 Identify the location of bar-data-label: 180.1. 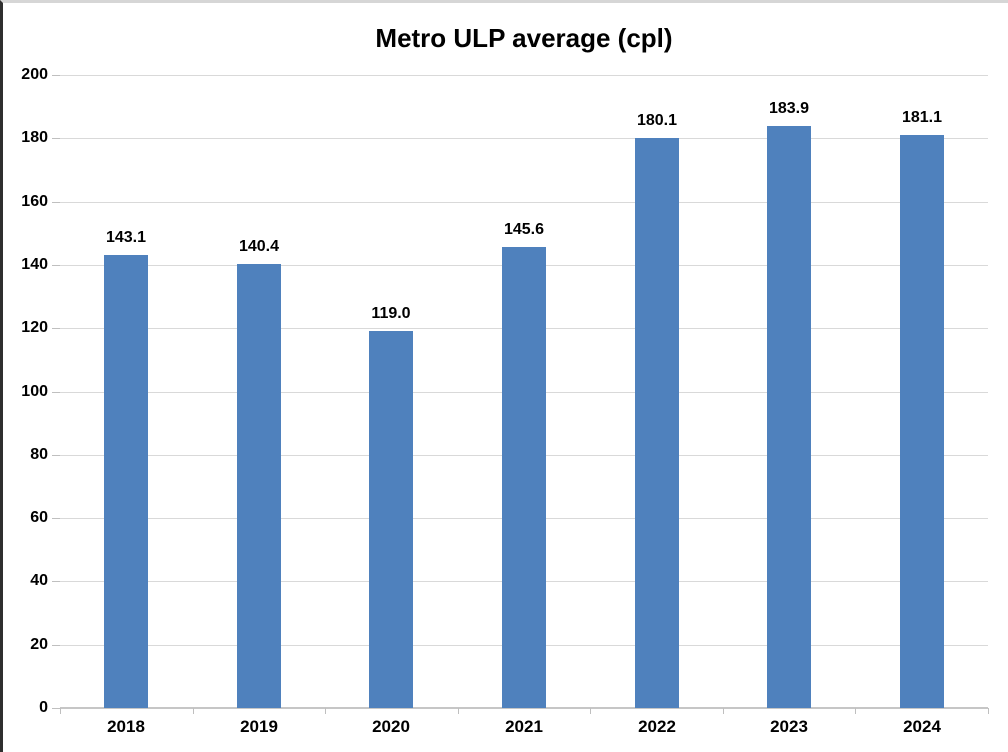
(657, 120).